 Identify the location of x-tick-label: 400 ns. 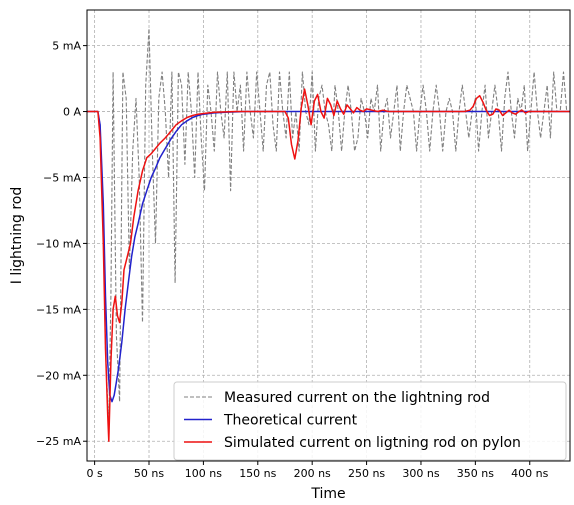
(529, 473).